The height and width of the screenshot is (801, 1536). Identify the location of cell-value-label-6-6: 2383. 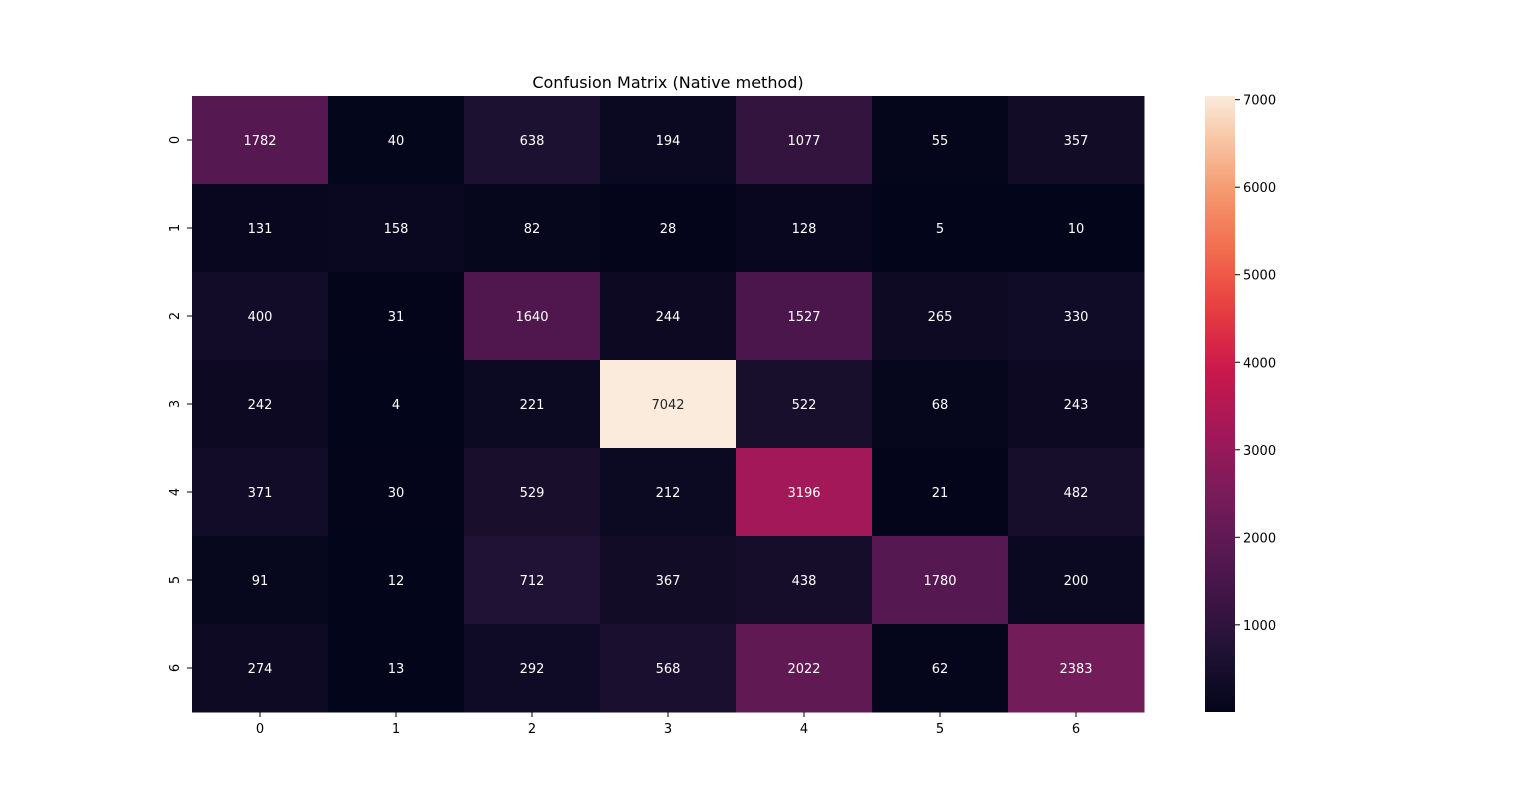
(1075, 669).